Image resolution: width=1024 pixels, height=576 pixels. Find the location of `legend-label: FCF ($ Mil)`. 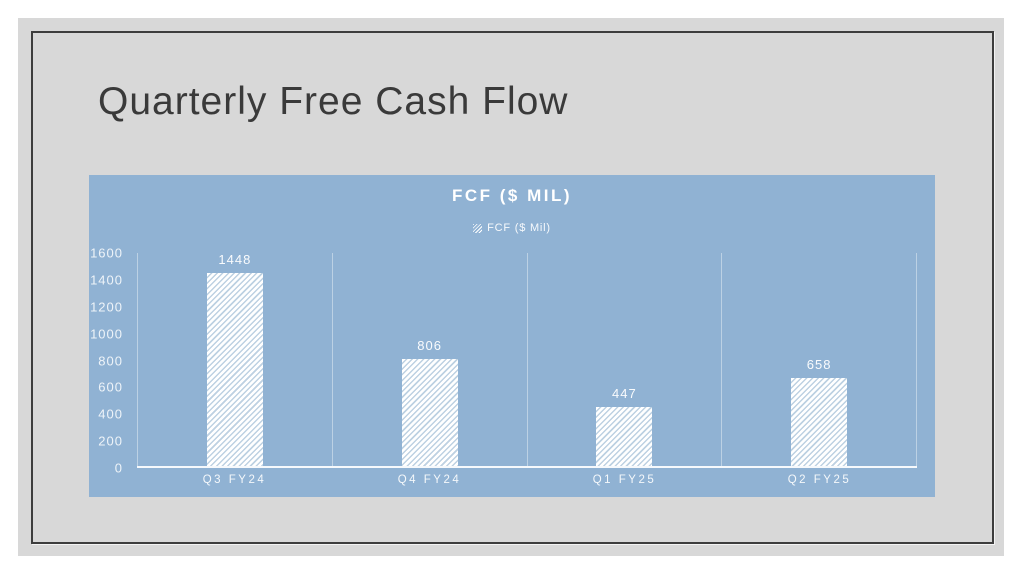

legend-label: FCF ($ Mil) is located at coordinates (519, 228).